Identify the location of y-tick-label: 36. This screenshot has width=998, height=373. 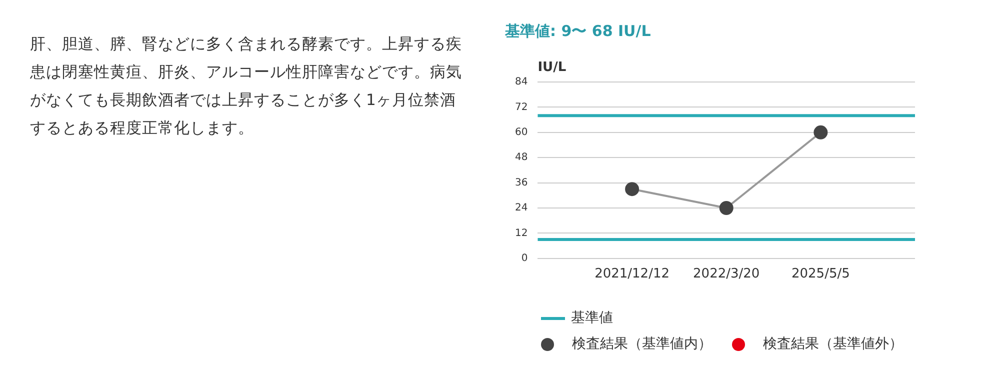
(521, 182).